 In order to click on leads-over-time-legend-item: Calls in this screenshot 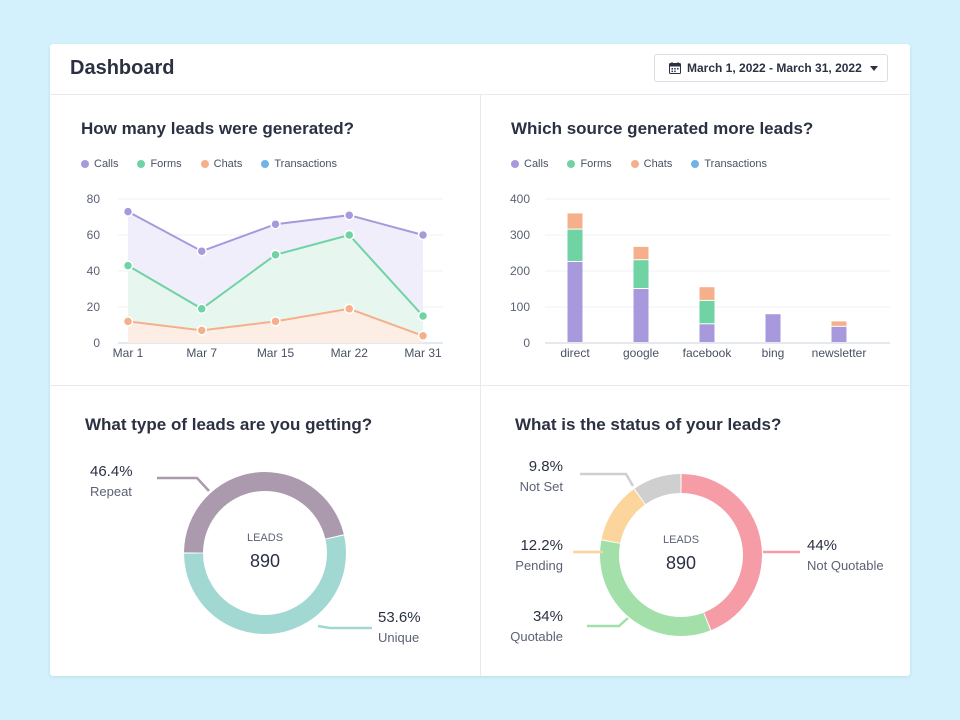, I will do `click(99, 164)`.